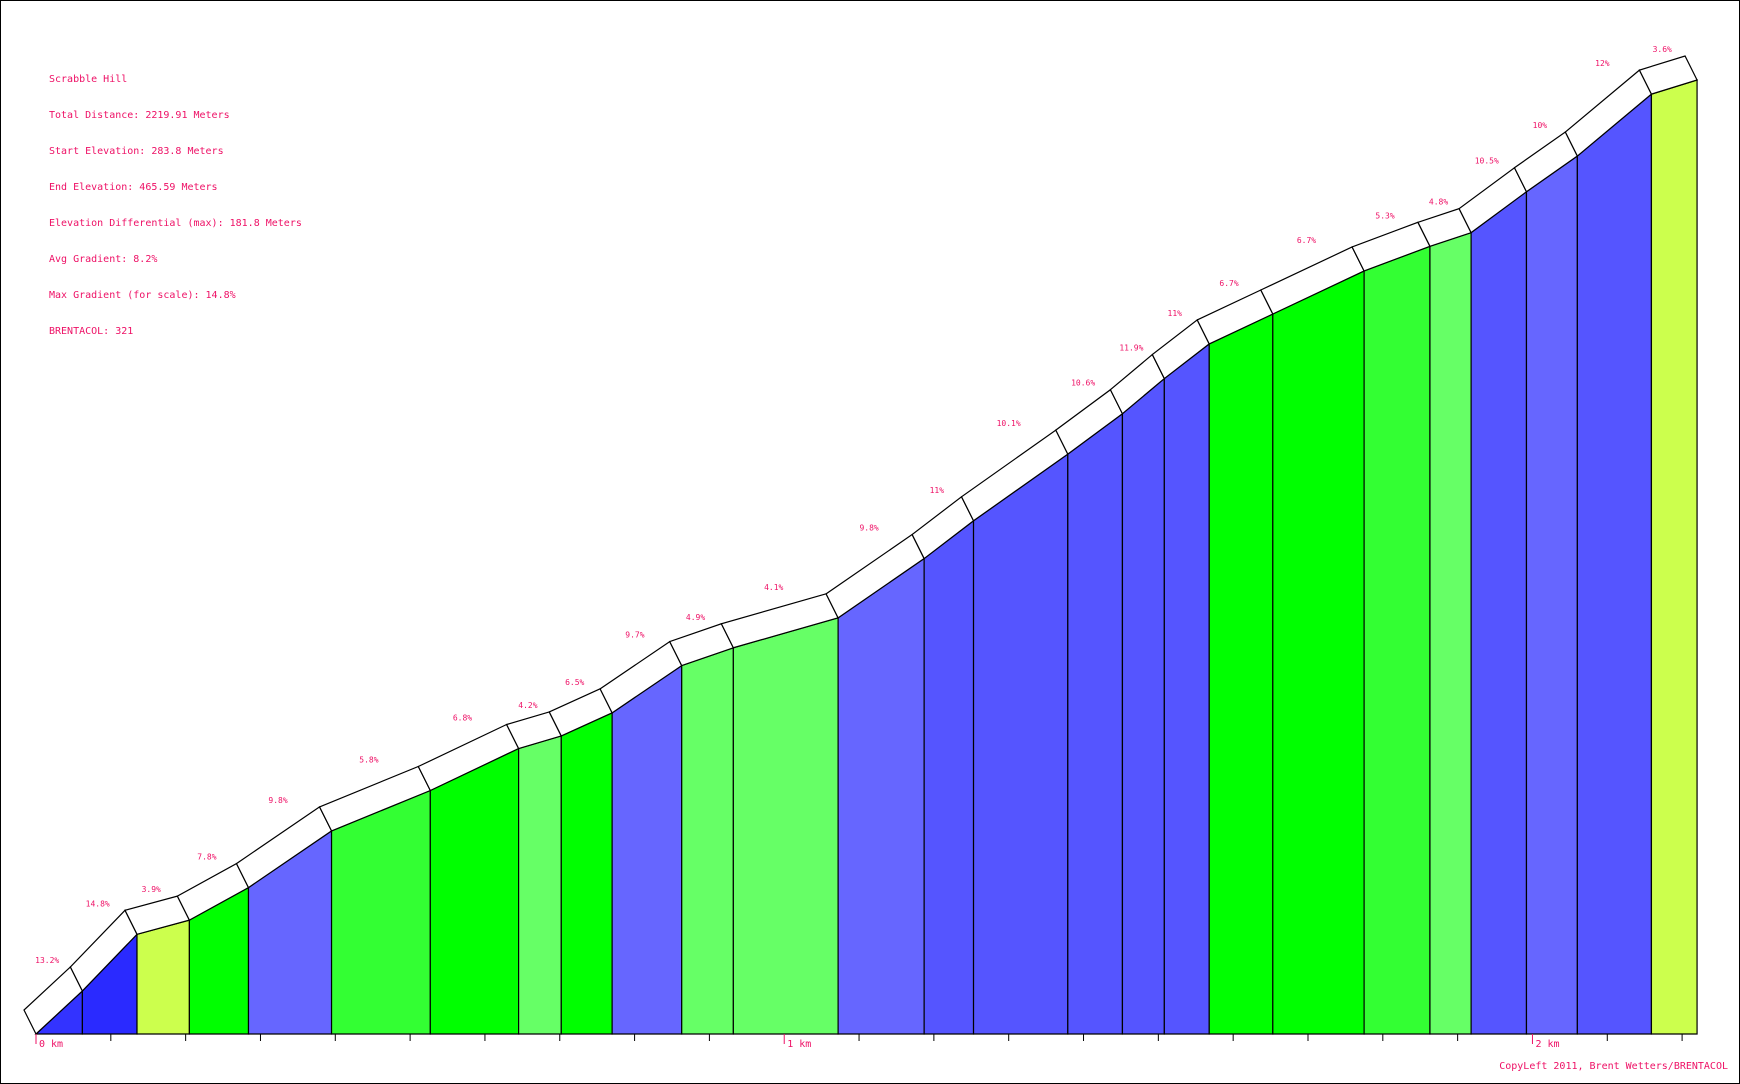  Describe the element at coordinates (1662, 49) in the screenshot. I see `gradient-label: 3.6%` at that location.